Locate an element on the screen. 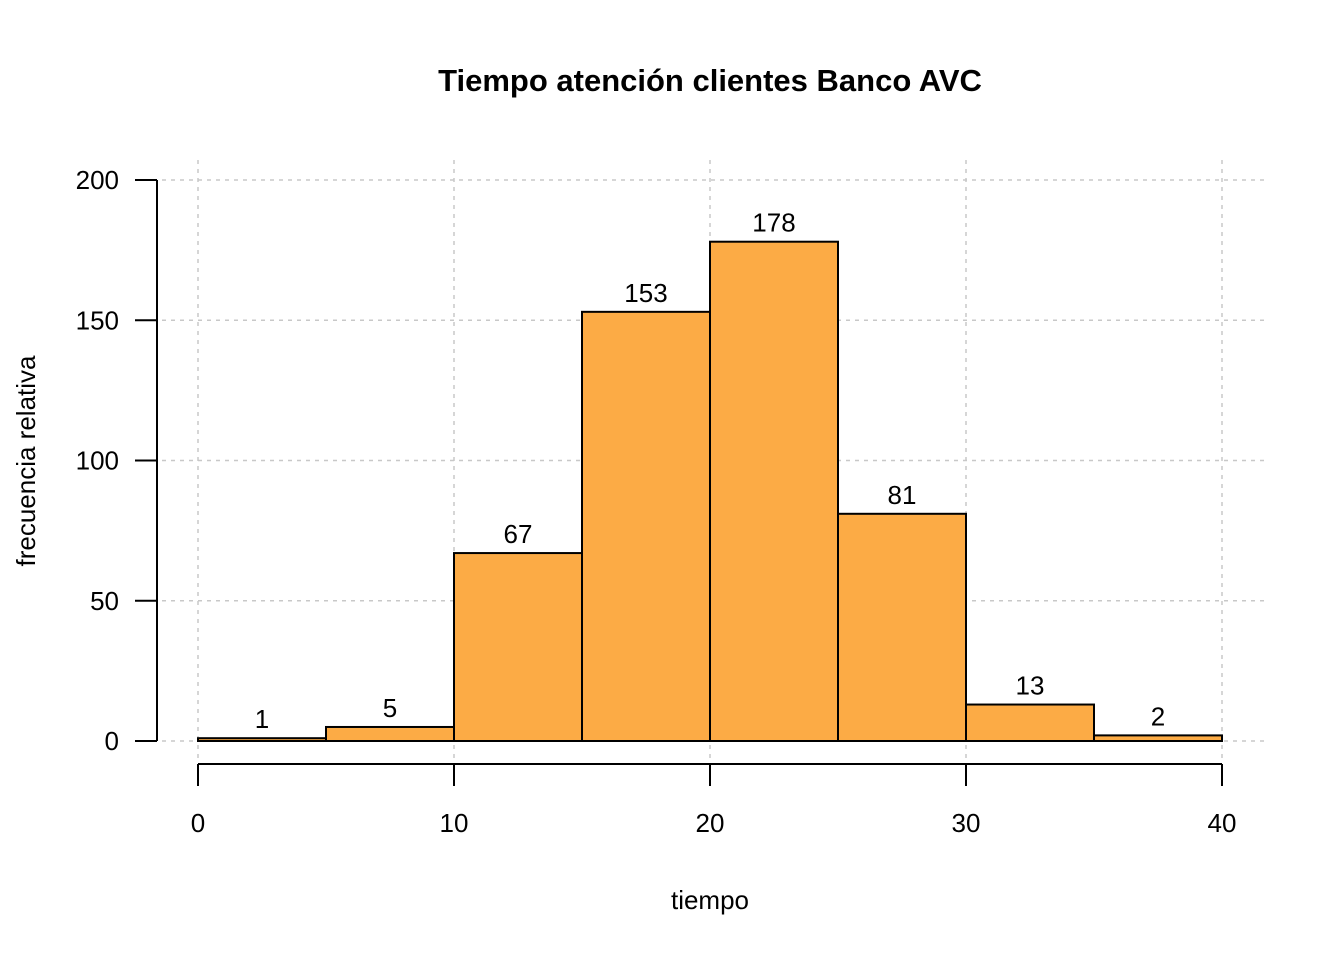 The image size is (1344, 960). x-axis-label: tiempo is located at coordinates (710, 900).